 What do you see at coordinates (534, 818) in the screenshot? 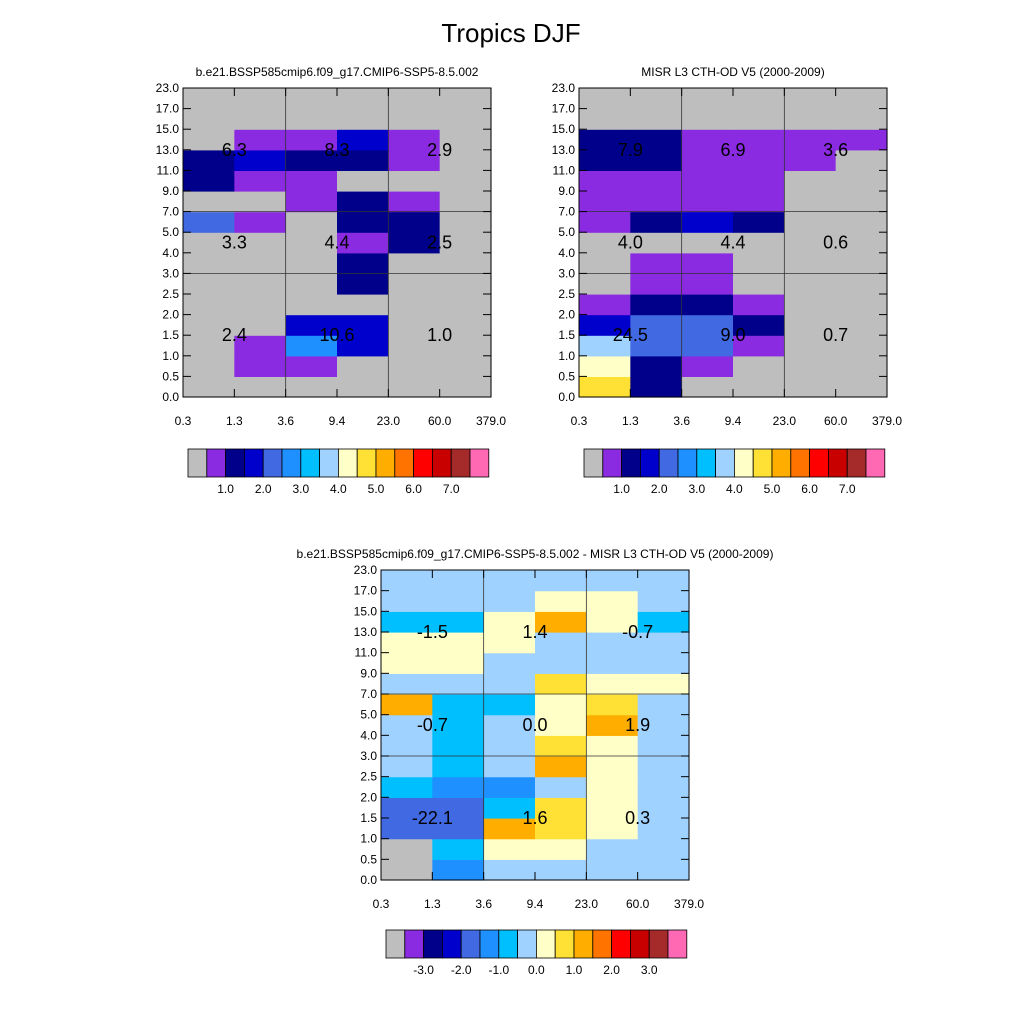
I see `cell-value-label: 1.6` at bounding box center [534, 818].